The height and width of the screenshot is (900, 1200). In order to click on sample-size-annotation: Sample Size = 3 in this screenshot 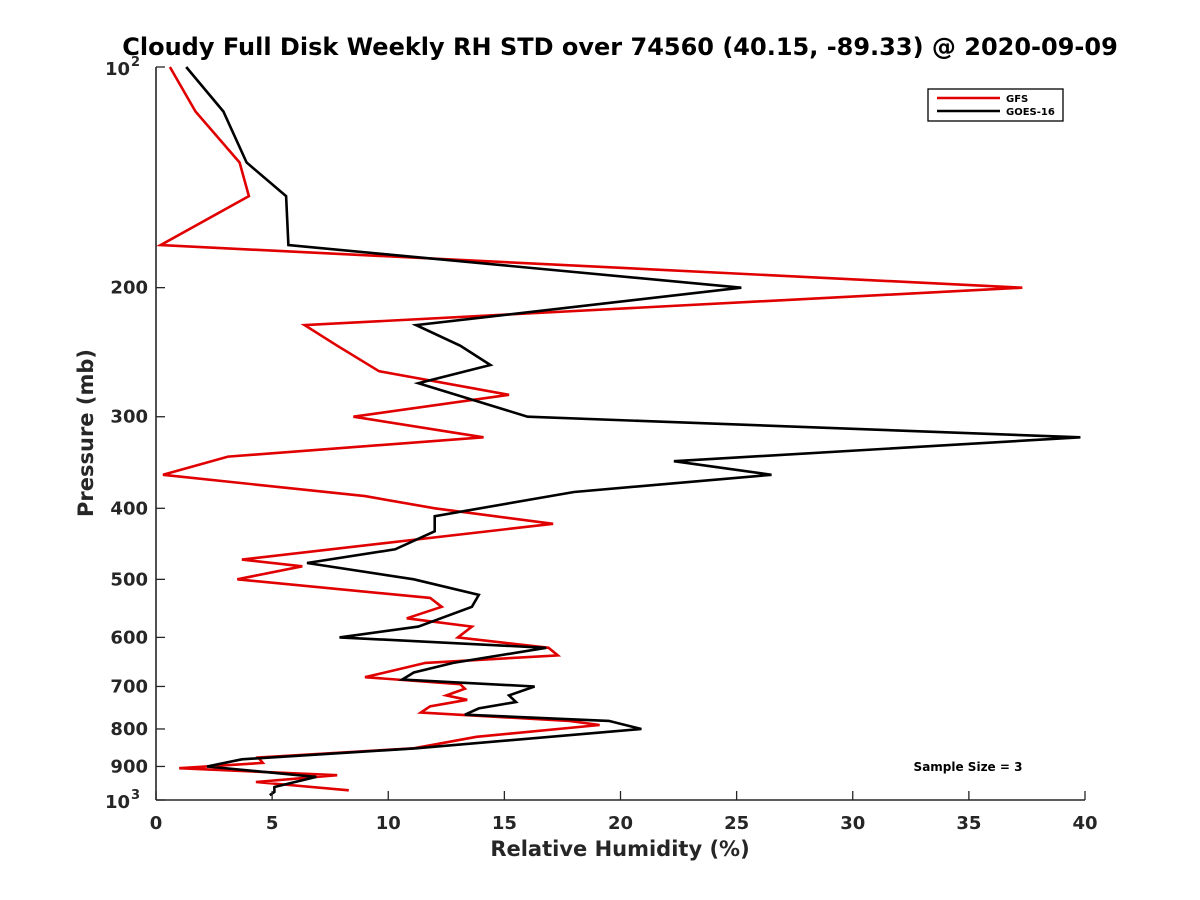, I will do `click(968, 767)`.